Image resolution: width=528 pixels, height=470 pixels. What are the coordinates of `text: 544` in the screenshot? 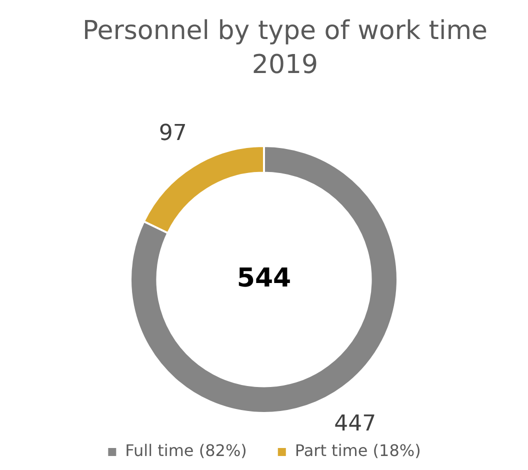 It's located at (264, 278).